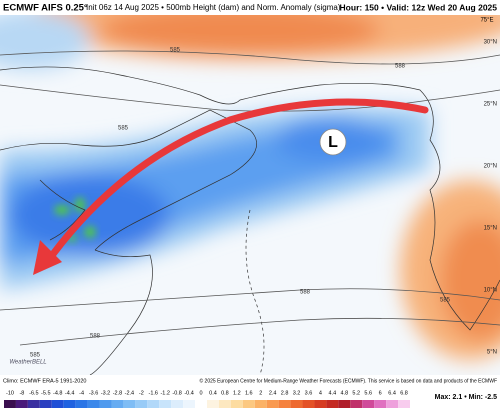 The height and width of the screenshot is (416, 500). What do you see at coordinates (44, 381) in the screenshot?
I see `climo-note: Climo: ECMWF ERA-5 1991-2020` at bounding box center [44, 381].